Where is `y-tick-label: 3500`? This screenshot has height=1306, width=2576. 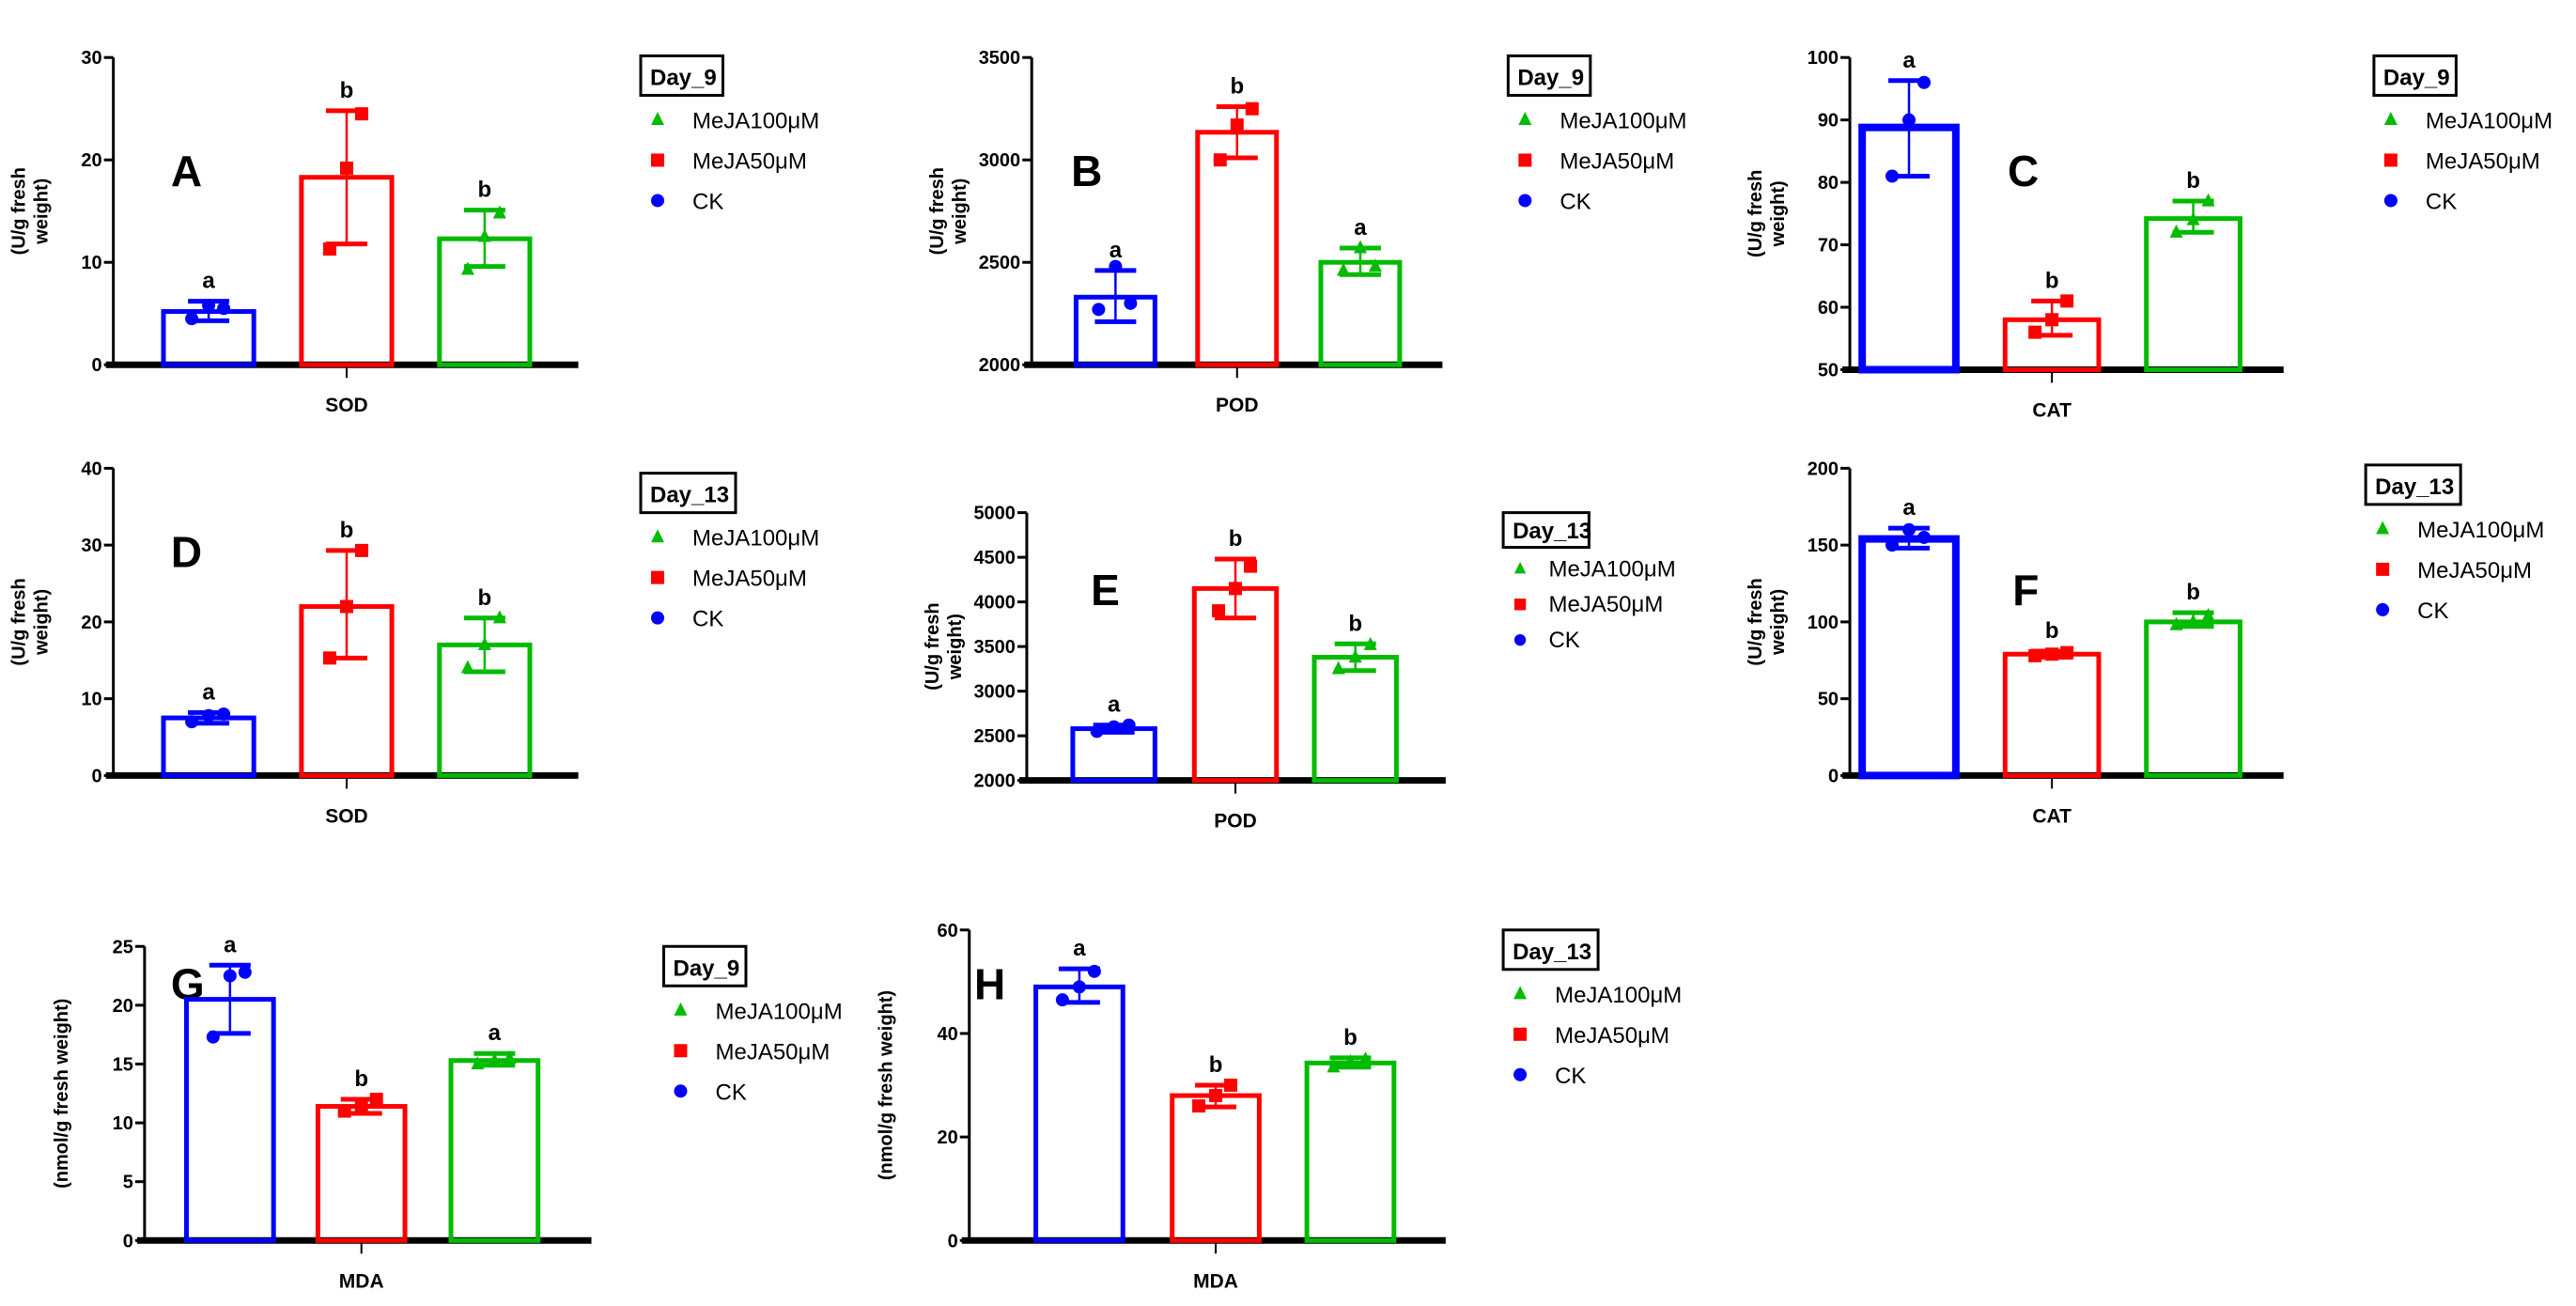
y-tick-label: 3500 is located at coordinates (995, 647).